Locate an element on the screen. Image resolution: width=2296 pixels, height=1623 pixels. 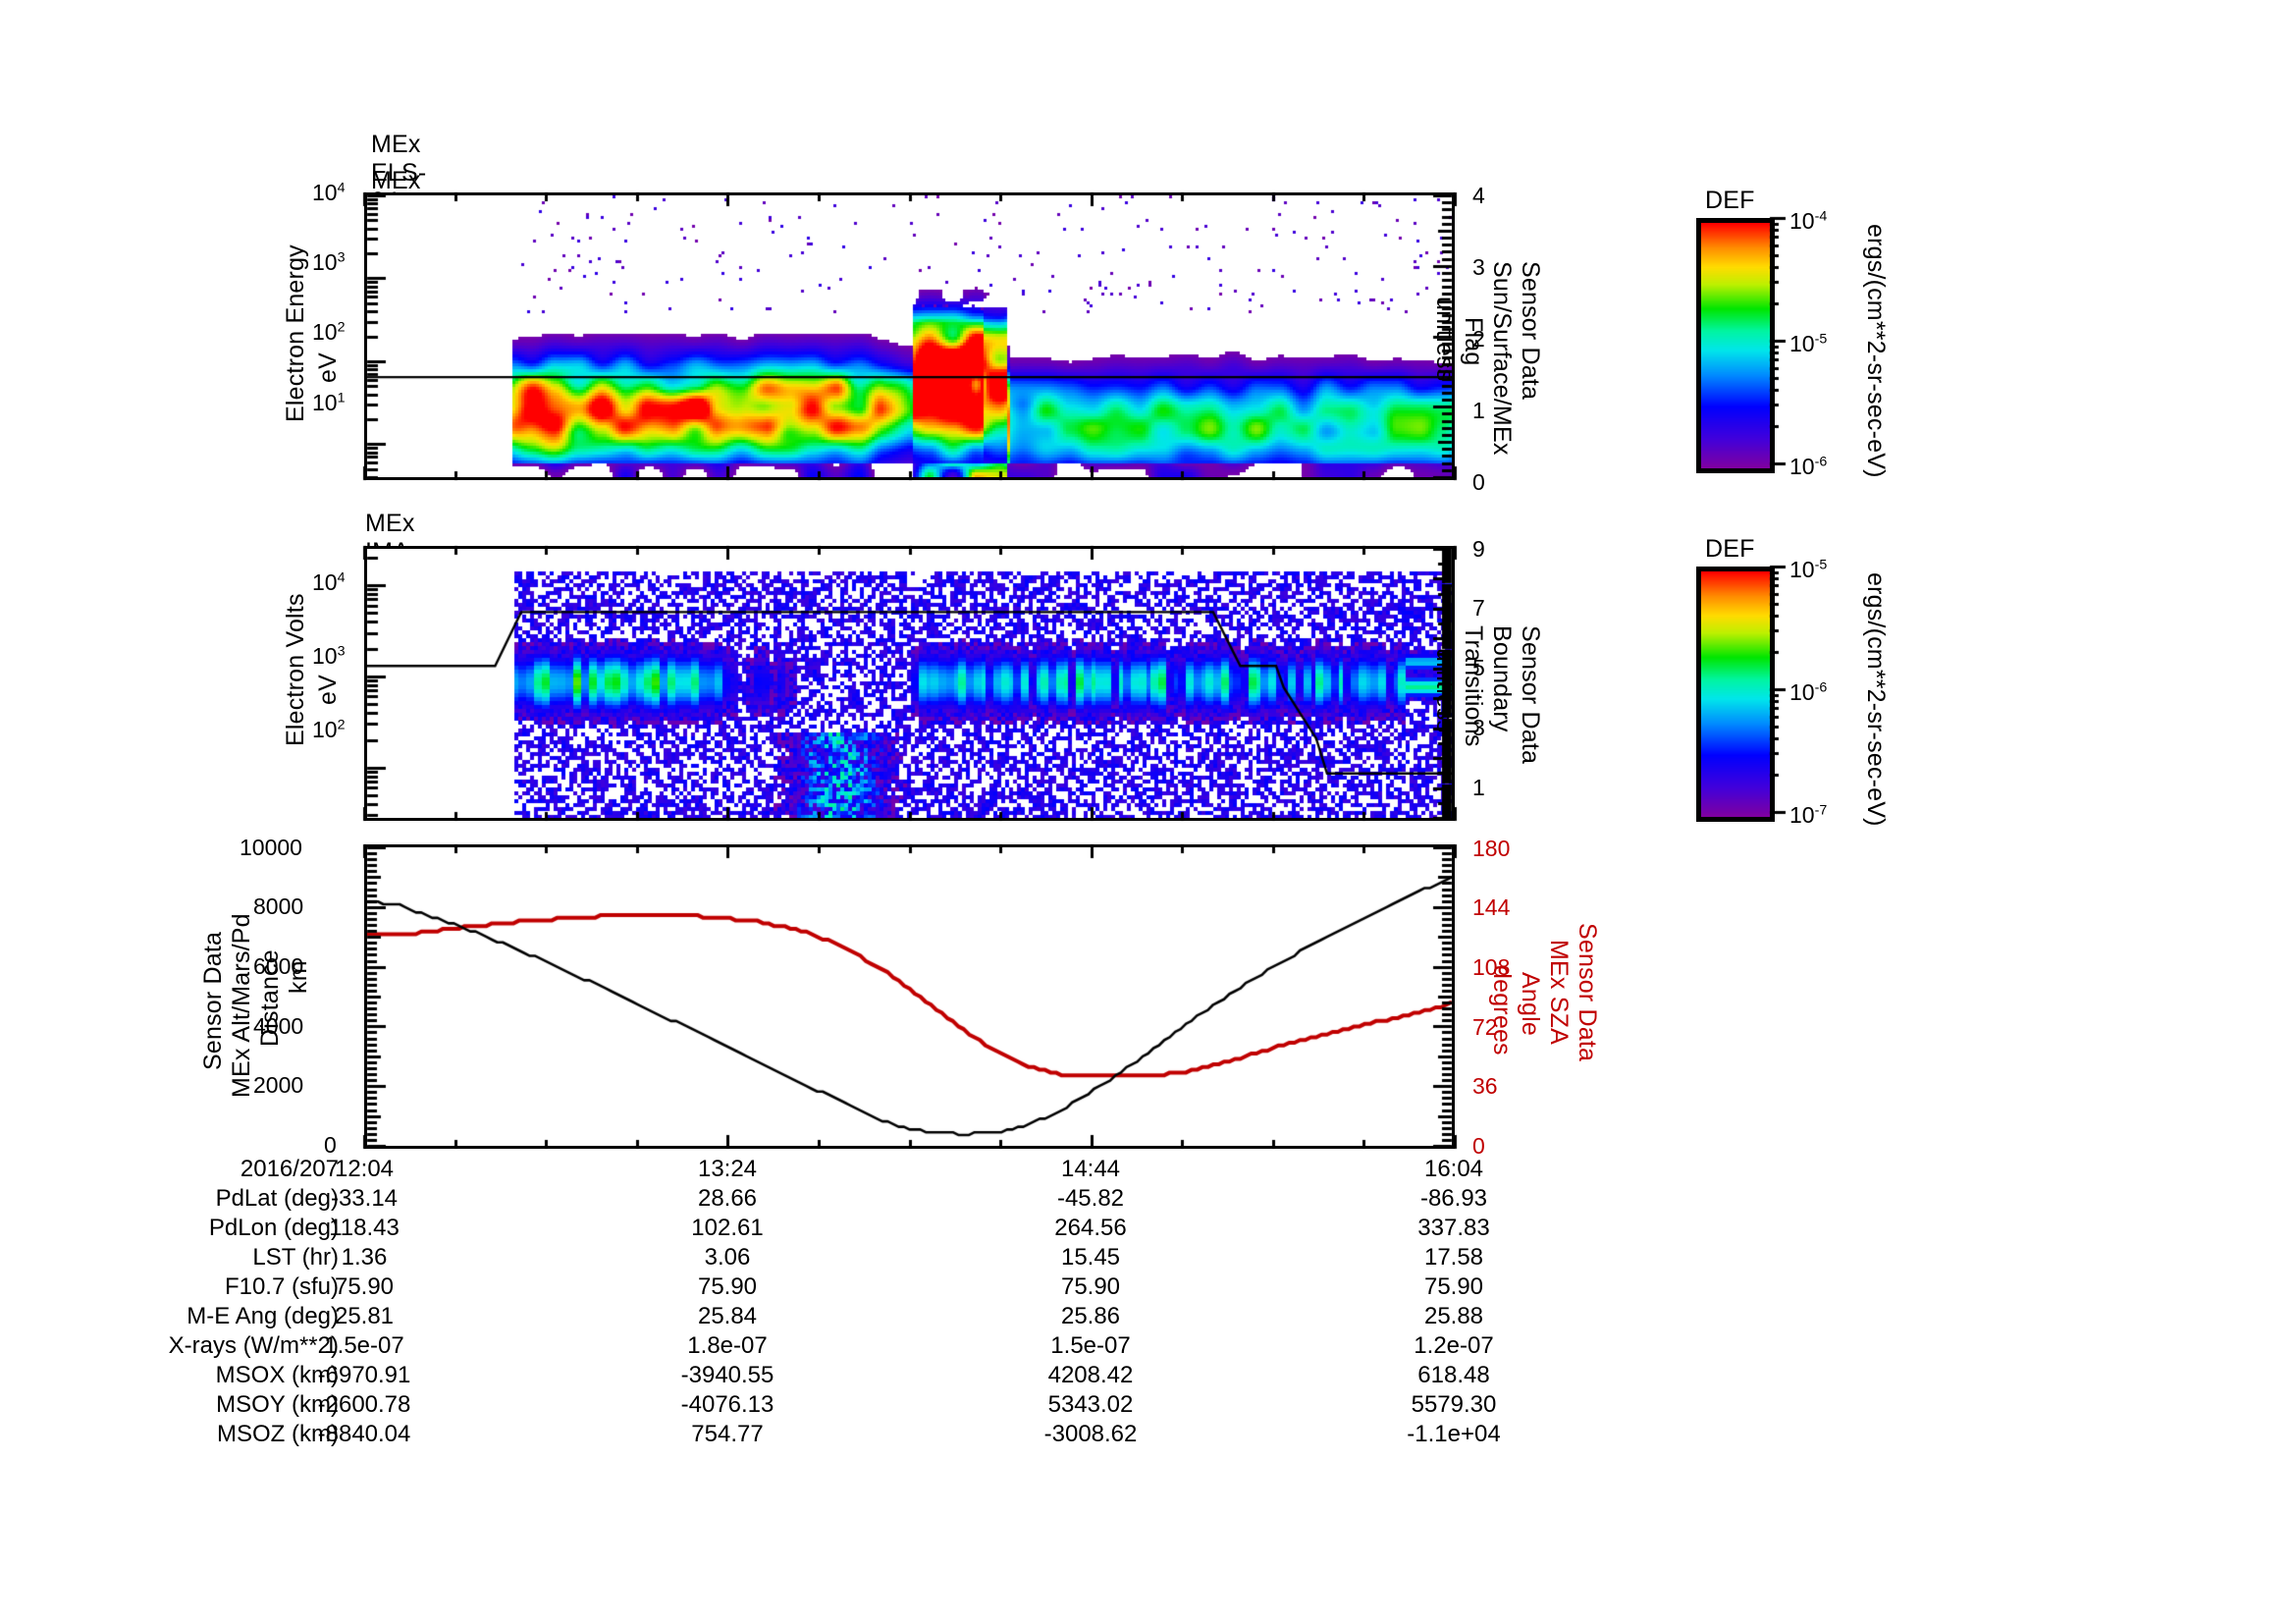
panel1-y-right-label-3: Flag is located at coordinates (1473, 341).